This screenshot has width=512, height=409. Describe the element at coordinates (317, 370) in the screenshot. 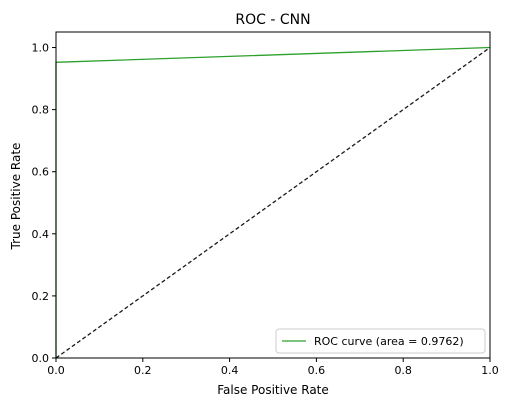

I see `x-tick-label-3: 0.6` at that location.